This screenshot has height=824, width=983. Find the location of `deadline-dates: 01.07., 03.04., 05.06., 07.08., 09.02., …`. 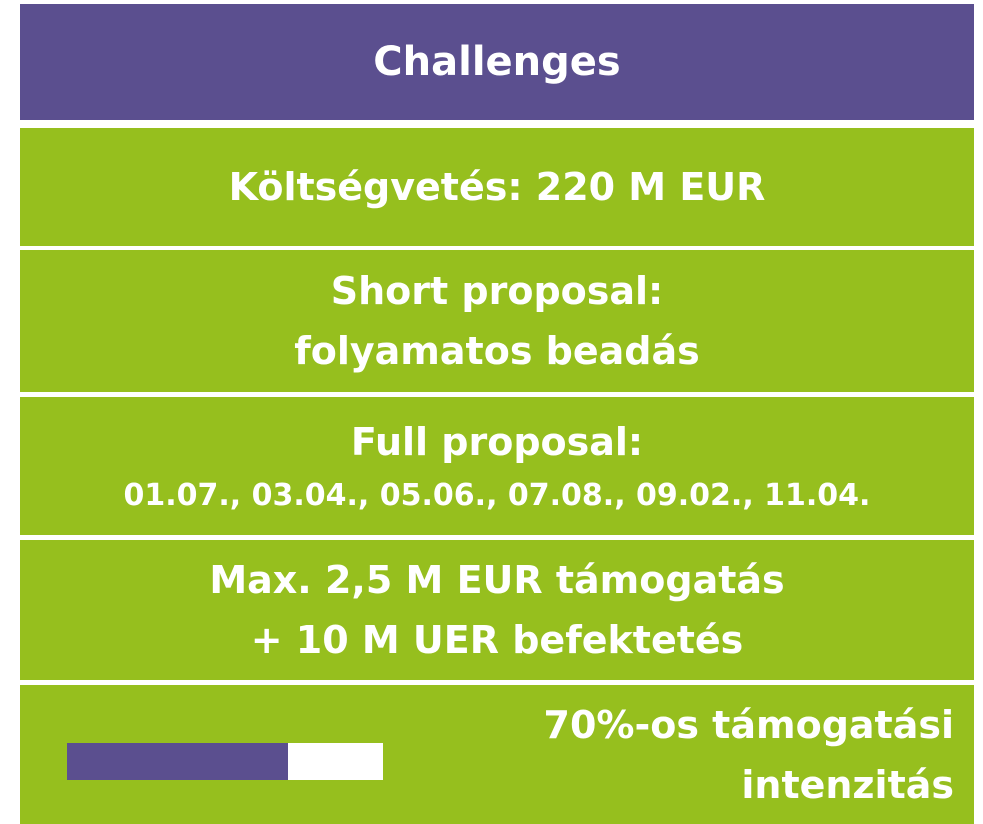

deadline-dates: 01.07., 03.04., 05.06., 07.08., 09.02., … is located at coordinates (497, 495).